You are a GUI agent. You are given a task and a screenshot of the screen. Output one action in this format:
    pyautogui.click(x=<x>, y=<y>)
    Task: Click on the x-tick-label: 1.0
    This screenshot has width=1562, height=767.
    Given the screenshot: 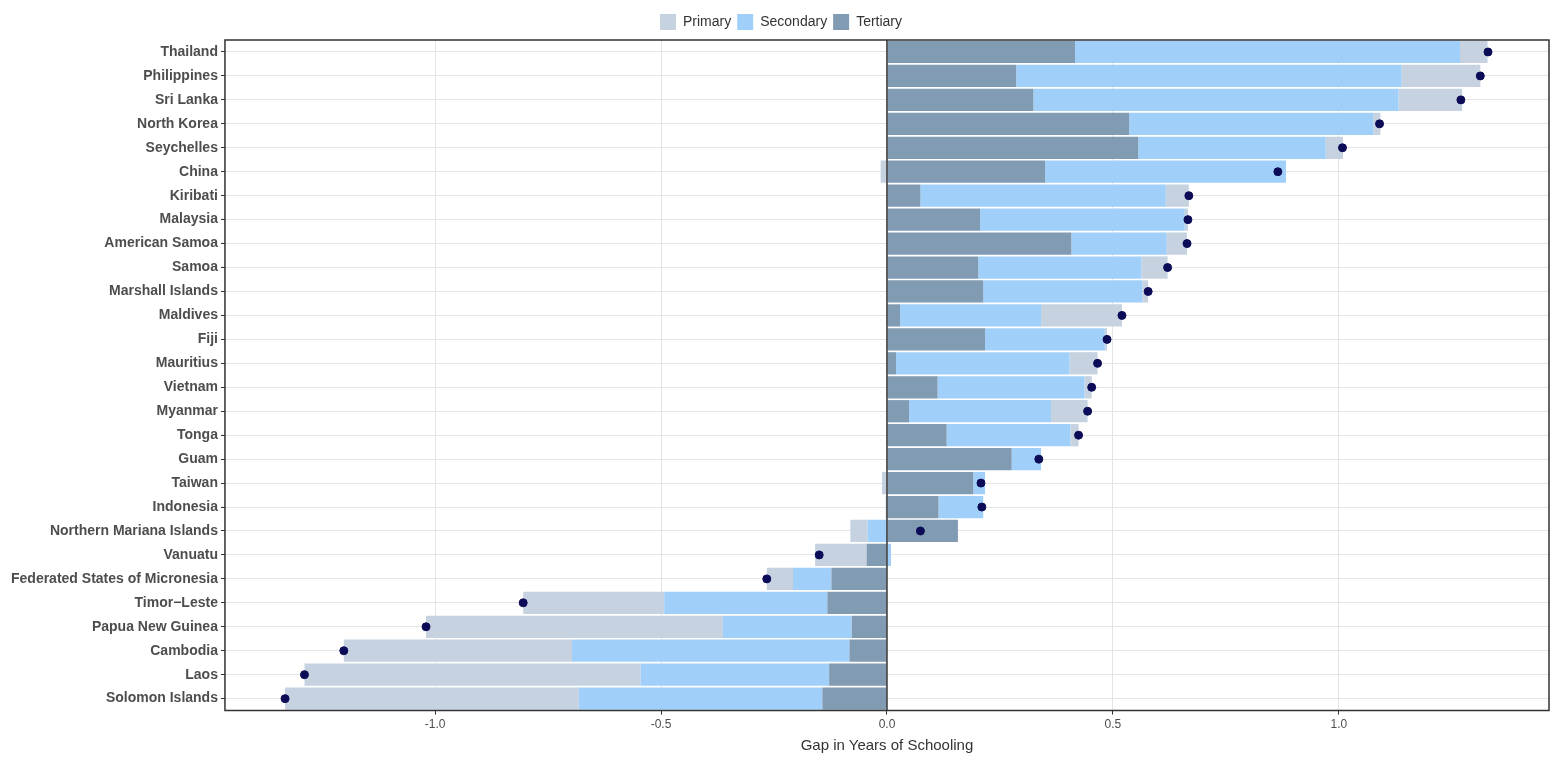 What is the action you would take?
    pyautogui.click(x=1339, y=724)
    